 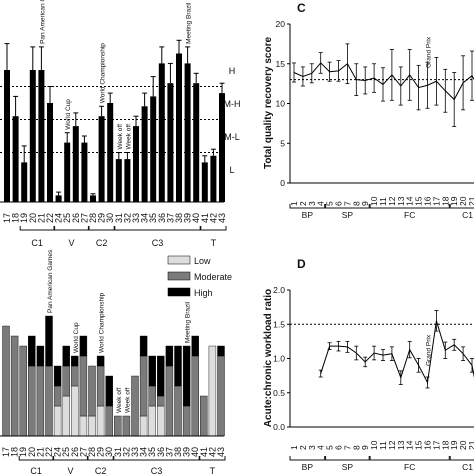 I want to click on legend-label: Moderate, so click(x=213, y=277).